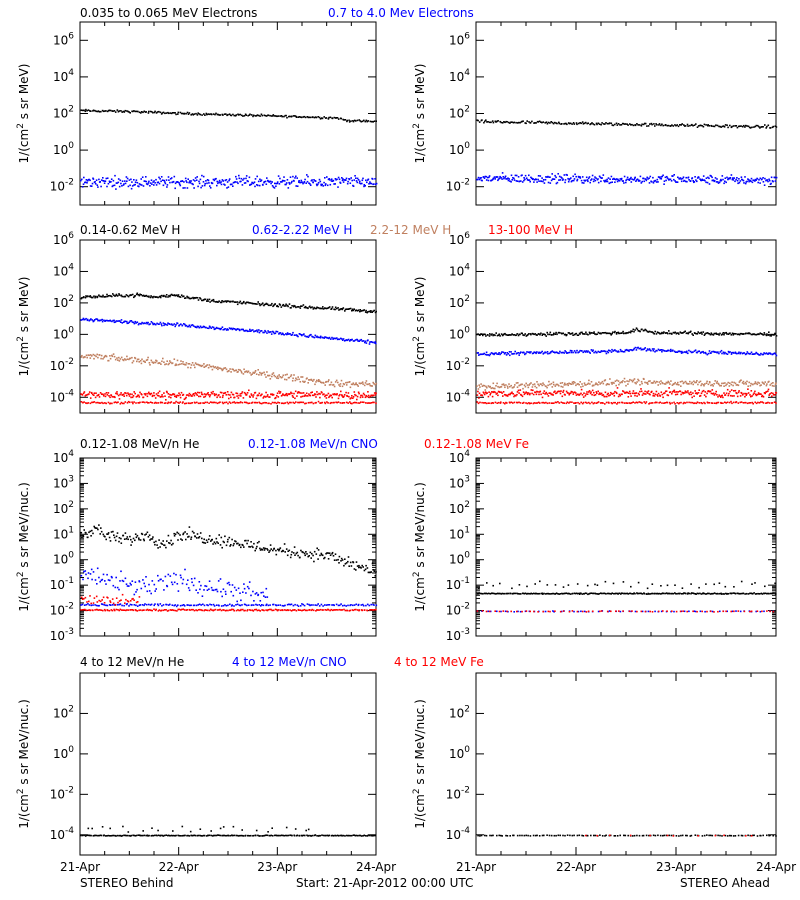 The width and height of the screenshot is (800, 900). I want to click on y-axis-label: 1/(cm2 s sr MeV), so click(419, 114).